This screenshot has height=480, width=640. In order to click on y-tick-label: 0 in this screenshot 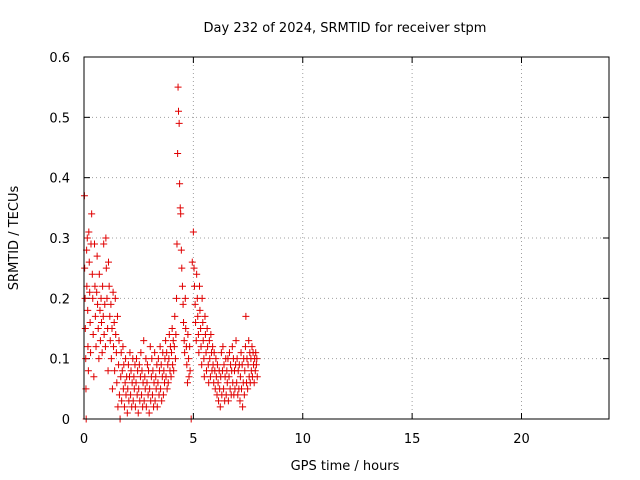, I will do `click(66, 420)`.